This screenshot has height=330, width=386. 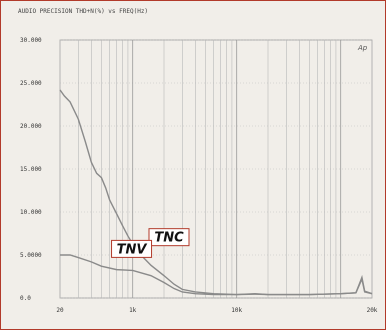 What do you see at coordinates (31, 255) in the screenshot?
I see `y-tick-label: 5.0000` at bounding box center [31, 255].